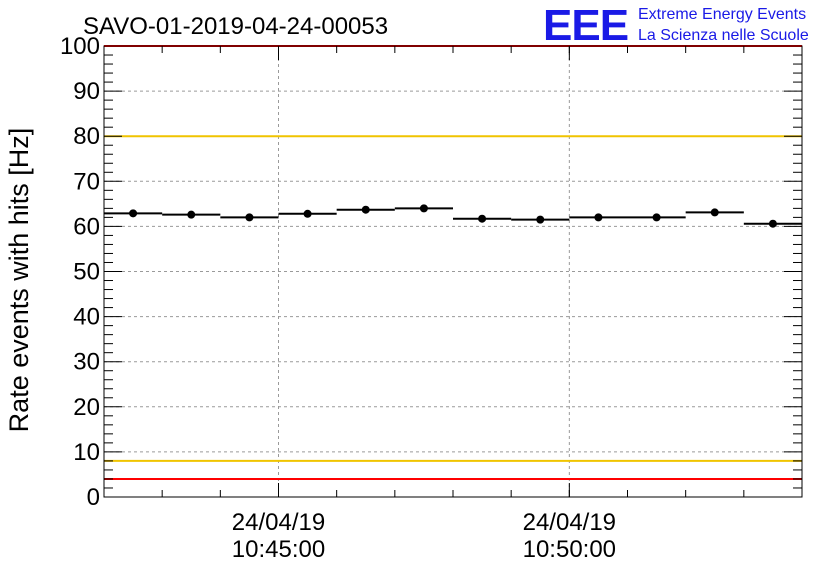  Describe the element at coordinates (235, 26) in the screenshot. I see `chart-title: SAVO-01-2019-04-24-00053` at that location.